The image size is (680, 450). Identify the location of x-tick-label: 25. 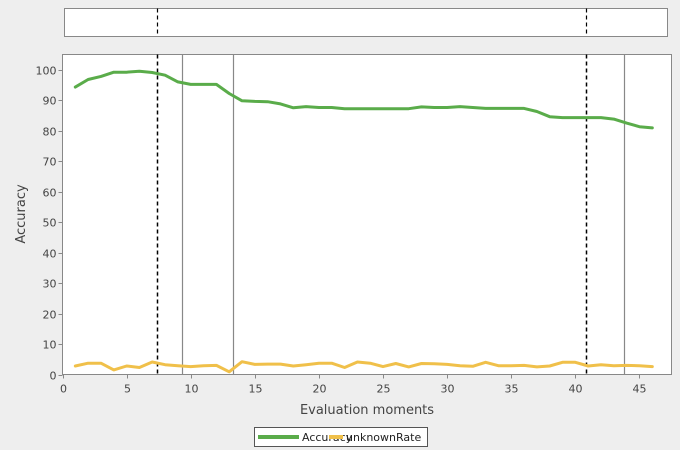
(384, 389).